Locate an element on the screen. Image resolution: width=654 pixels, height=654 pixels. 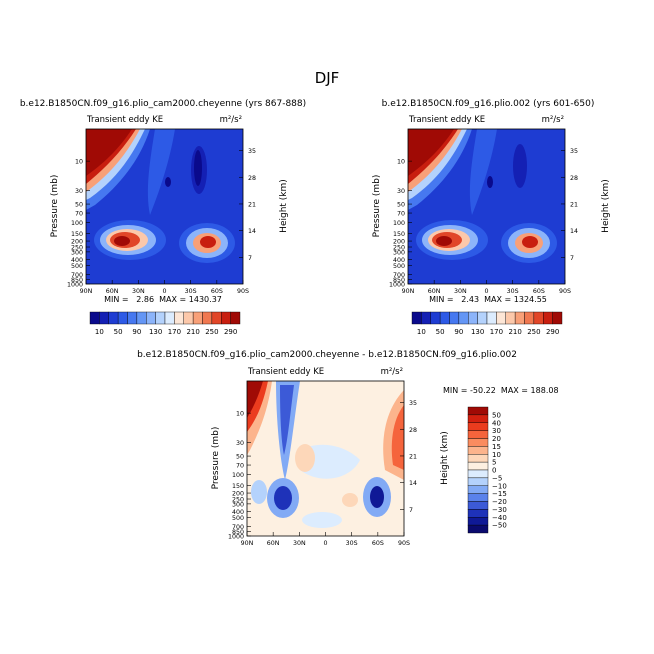
panel-1-xtick-label: 30S is located at coordinates (513, 291).